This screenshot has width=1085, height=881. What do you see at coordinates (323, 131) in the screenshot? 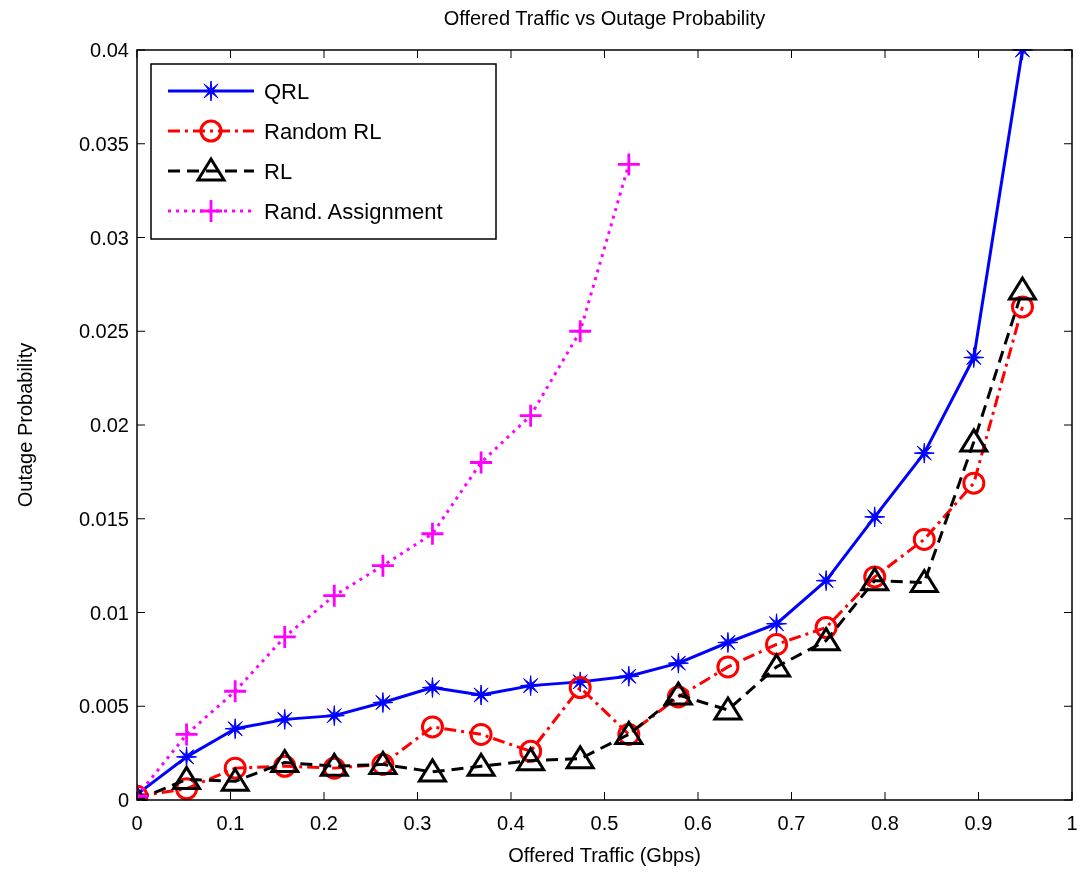
I see `legend-label: Random RL` at bounding box center [323, 131].